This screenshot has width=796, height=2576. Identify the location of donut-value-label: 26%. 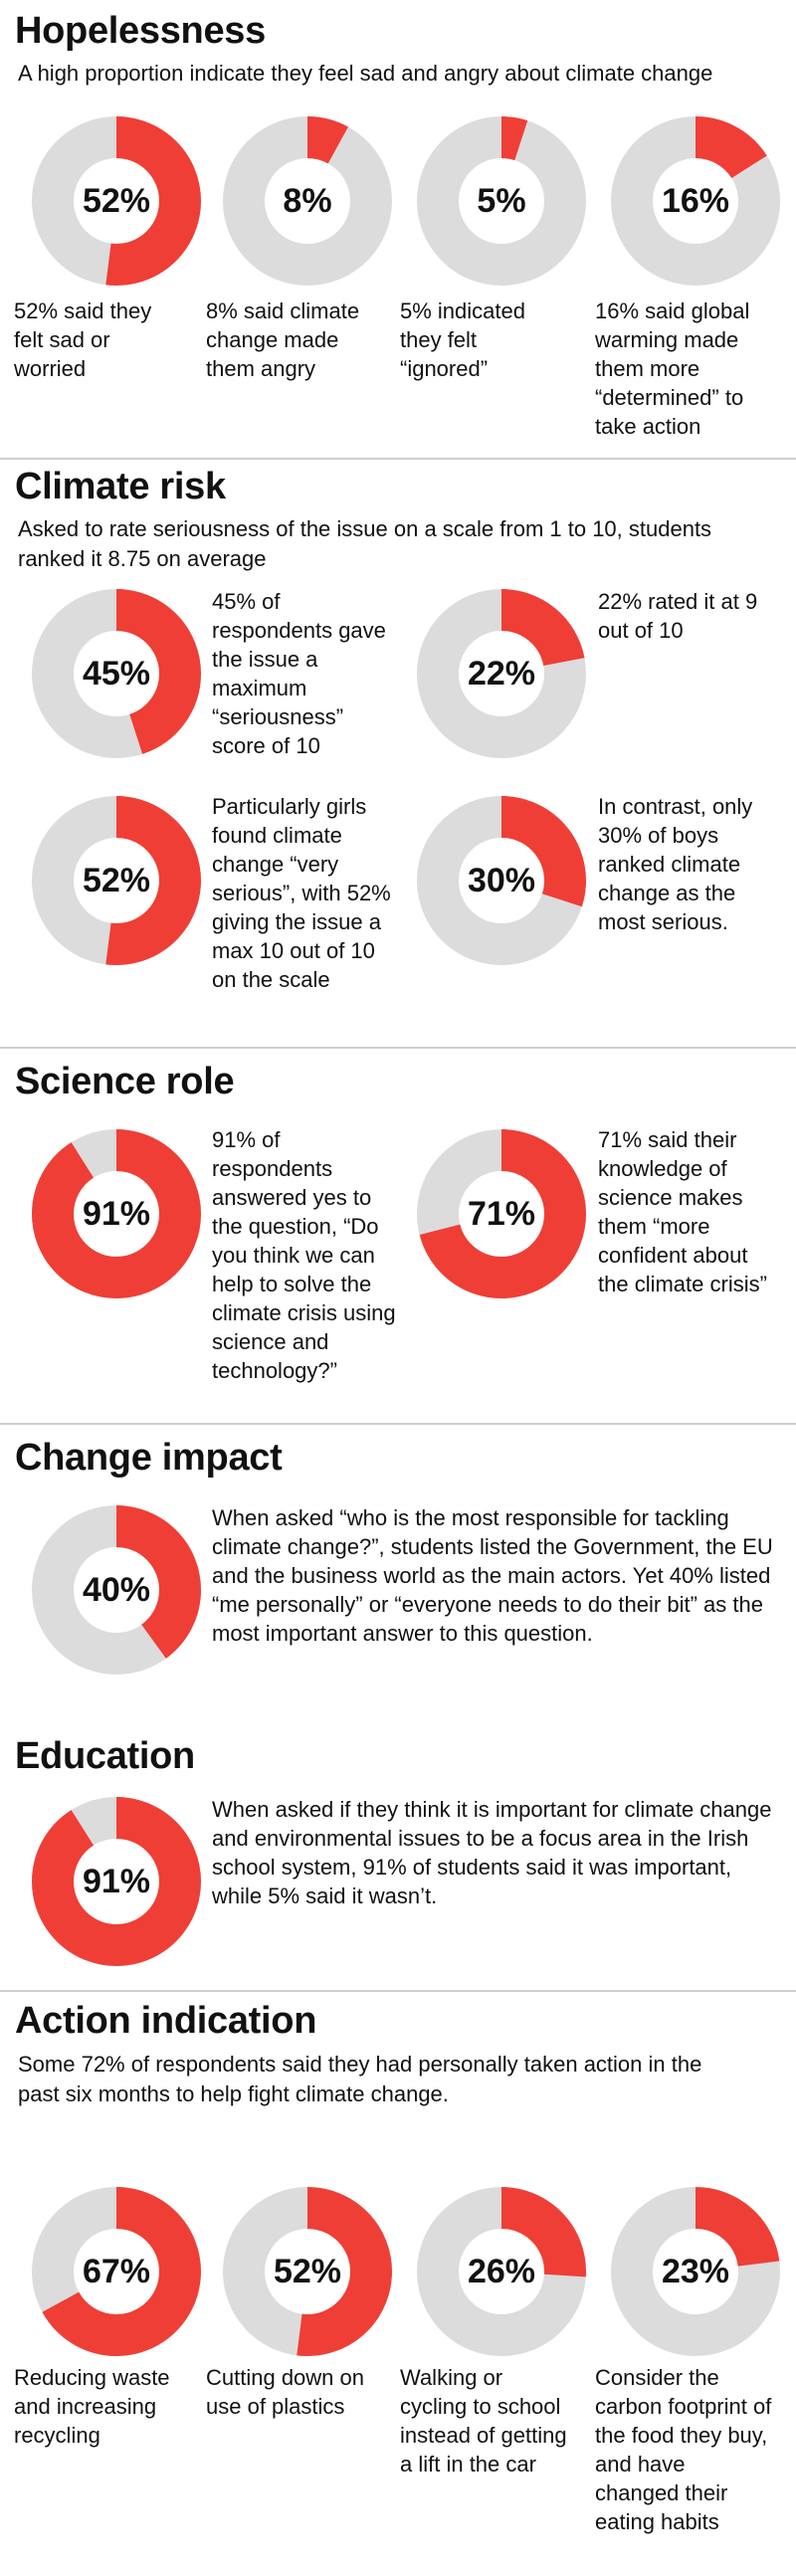
(501, 2271).